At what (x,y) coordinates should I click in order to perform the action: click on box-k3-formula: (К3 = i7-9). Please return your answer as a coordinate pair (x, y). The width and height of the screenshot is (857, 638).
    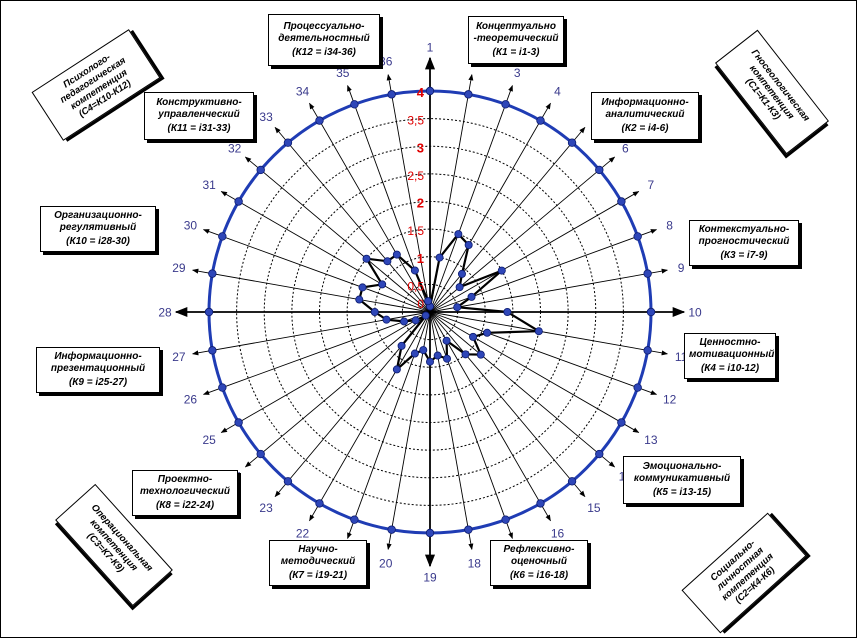
    Looking at the image, I should click on (744, 255).